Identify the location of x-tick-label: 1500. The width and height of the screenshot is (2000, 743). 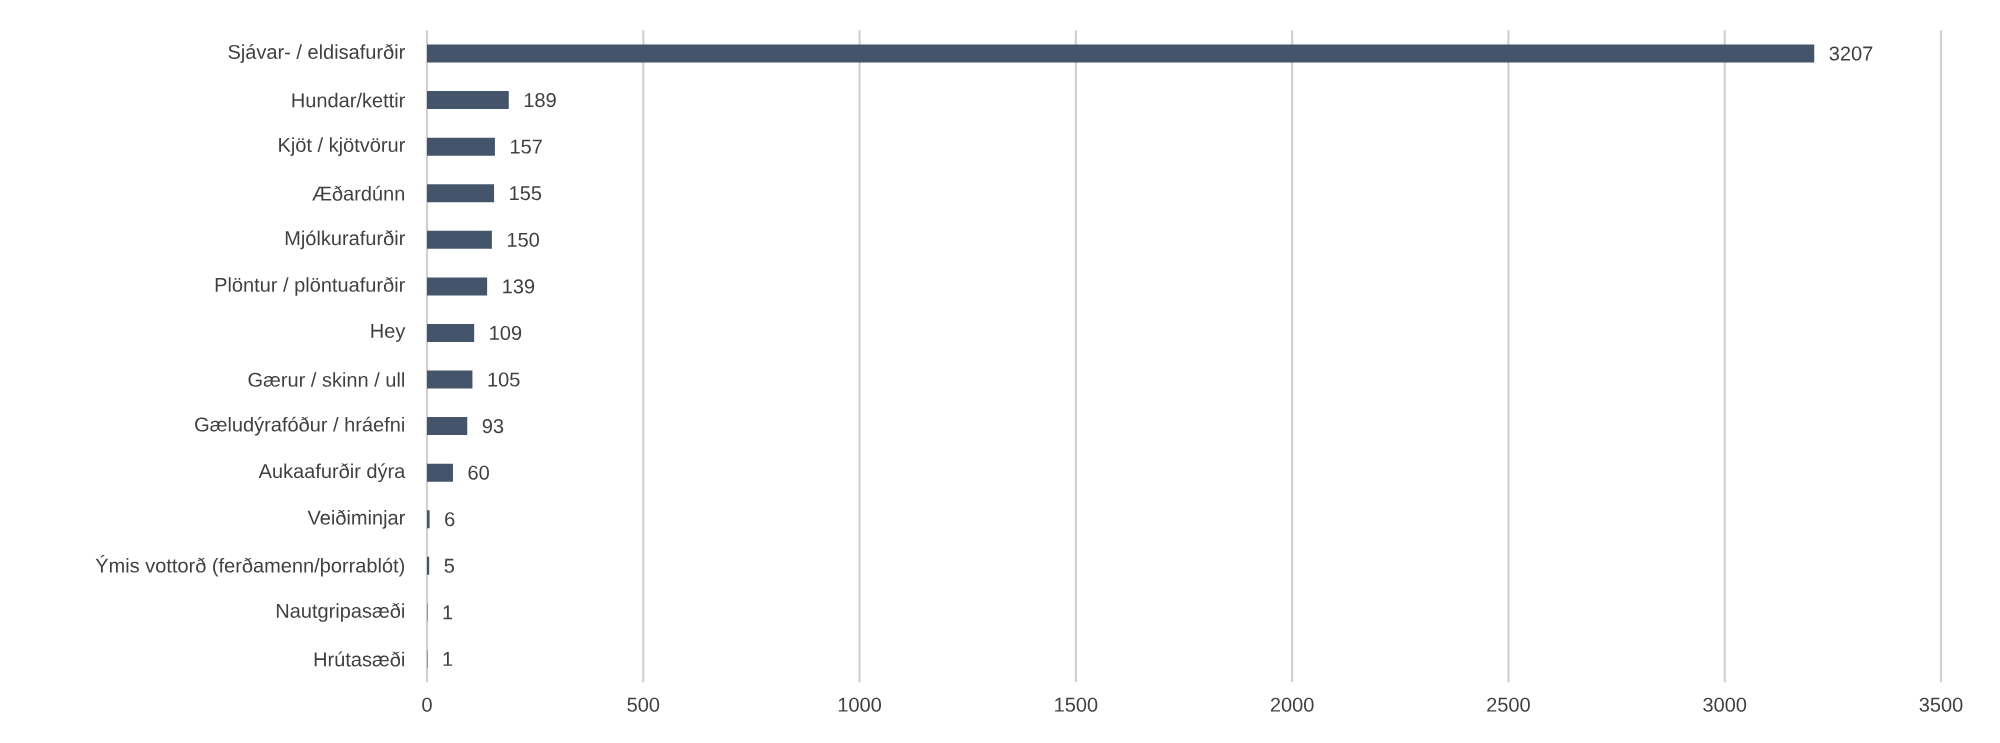
(1076, 704).